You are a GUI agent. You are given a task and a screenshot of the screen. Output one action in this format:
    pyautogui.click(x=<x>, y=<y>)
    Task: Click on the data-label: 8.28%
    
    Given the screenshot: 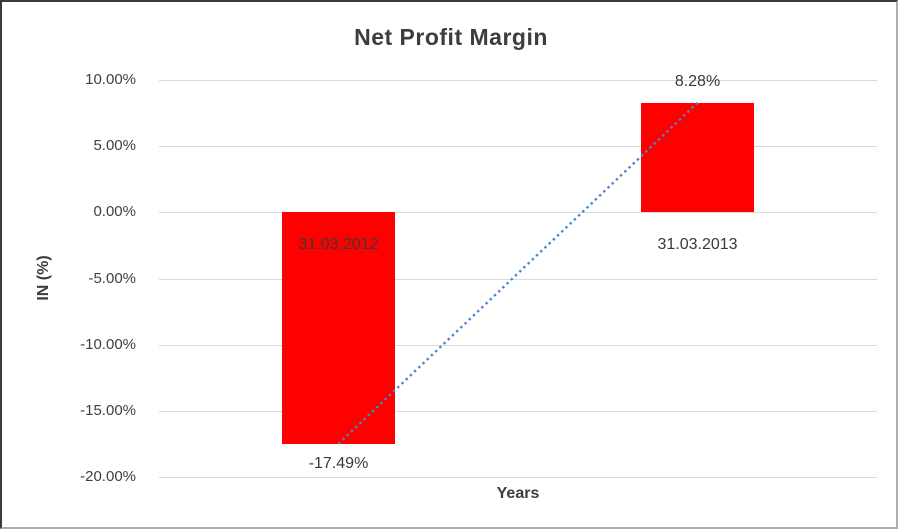 What is the action you would take?
    pyautogui.click(x=697, y=81)
    